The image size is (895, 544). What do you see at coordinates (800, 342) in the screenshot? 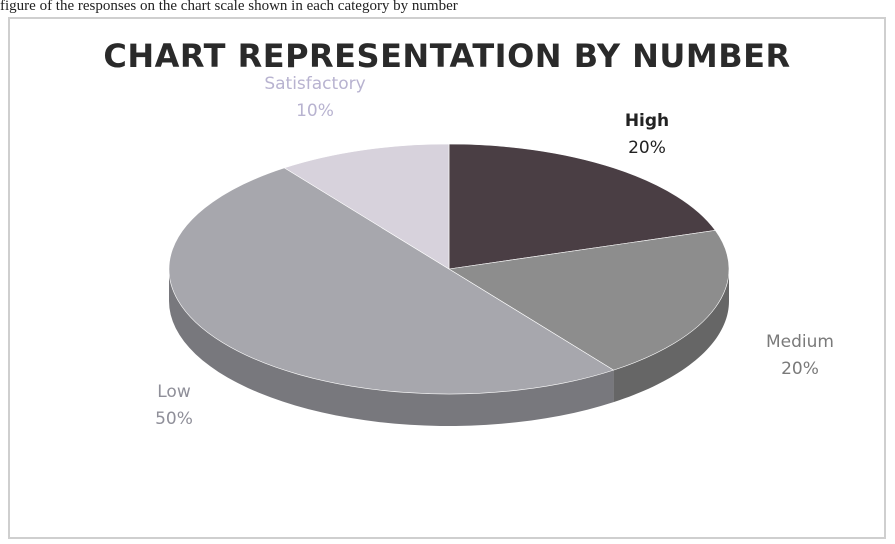
I see `slice-label-medium-name: Medium` at bounding box center [800, 342].